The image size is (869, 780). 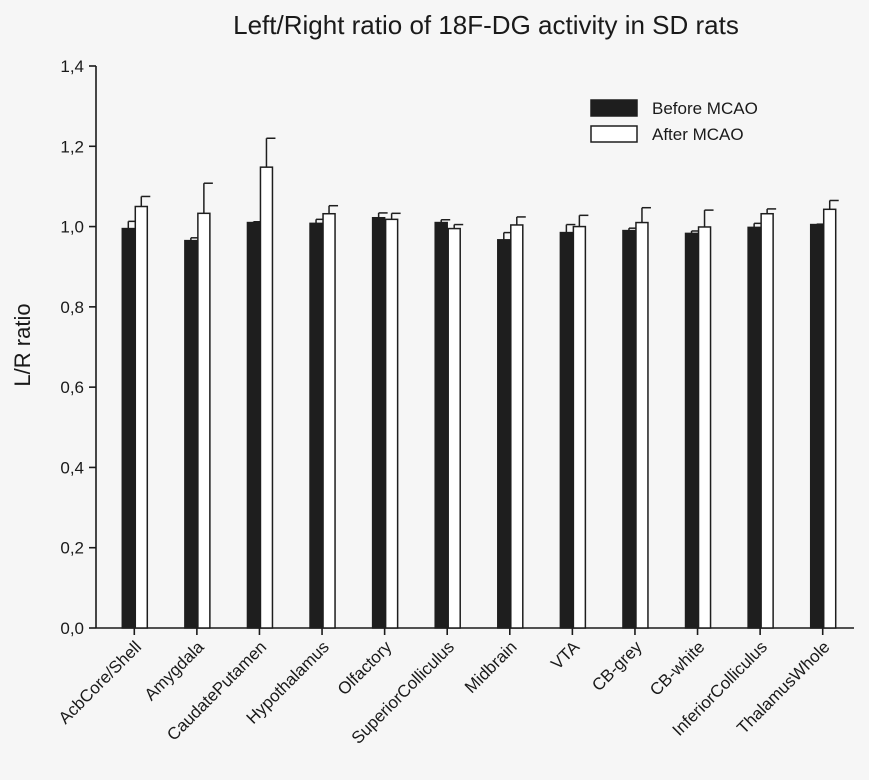 What do you see at coordinates (674, 121) in the screenshot?
I see `legend: Before MCAO After MCAO` at bounding box center [674, 121].